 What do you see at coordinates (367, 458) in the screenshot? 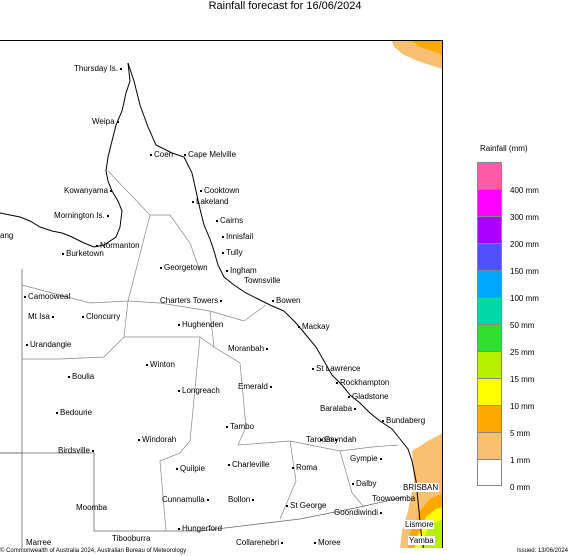
I see `town-gympie: Gympie` at bounding box center [367, 458].